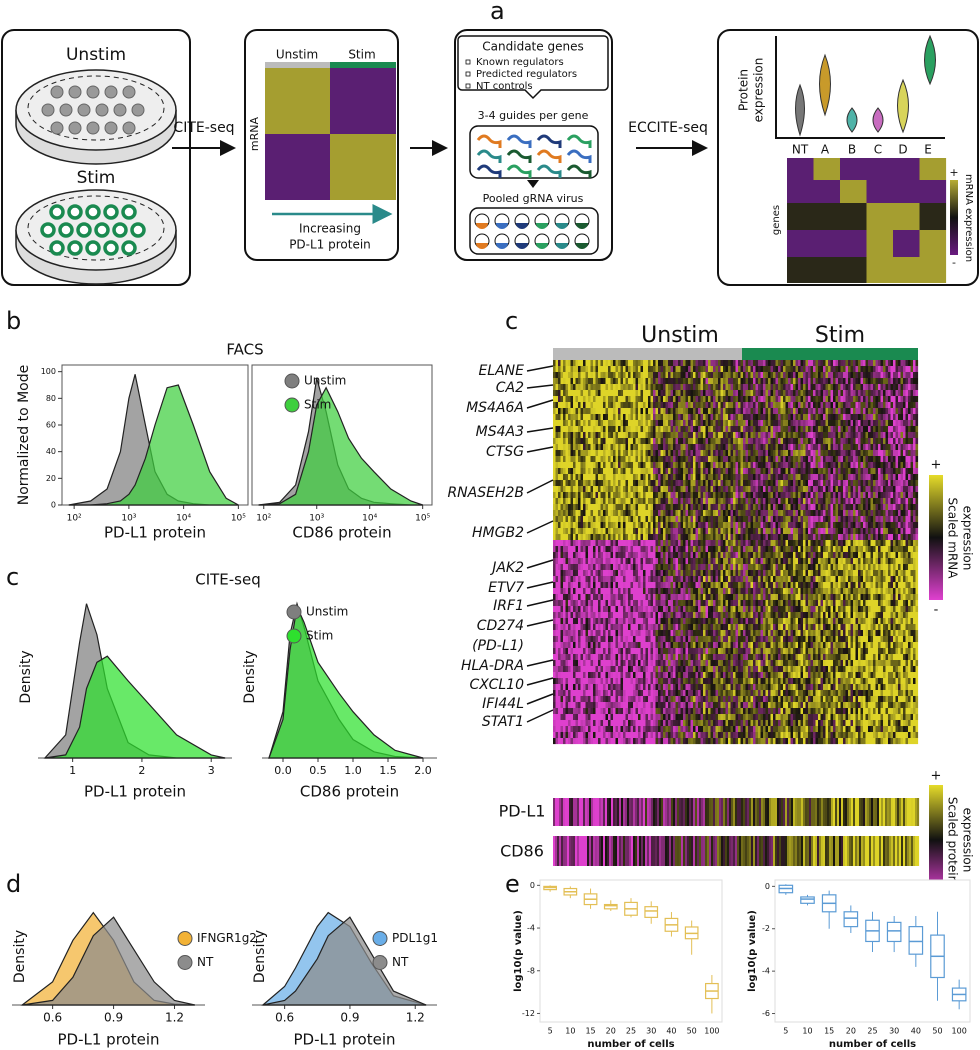 The image size is (980, 1050). I want to click on violin, so click(825, 85).